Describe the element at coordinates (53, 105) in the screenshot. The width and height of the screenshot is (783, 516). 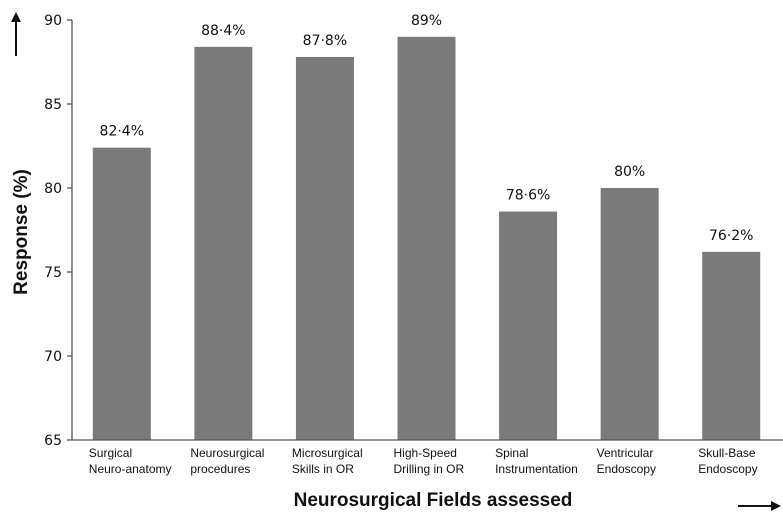
I see `y-tick-label: 85` at that location.